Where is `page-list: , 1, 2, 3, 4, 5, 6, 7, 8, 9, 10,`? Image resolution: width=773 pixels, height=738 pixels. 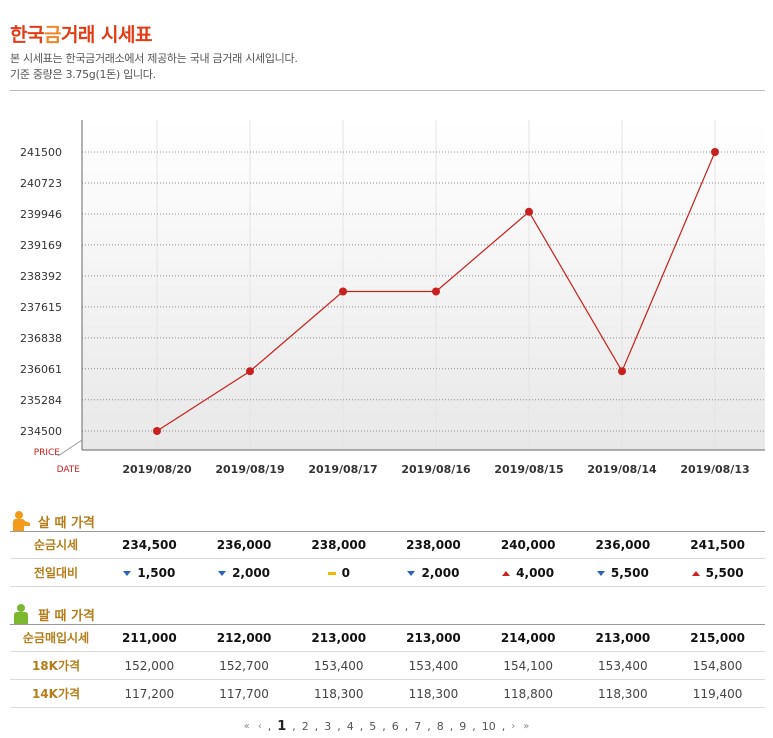 page-list: , 1, 2, 3, 4, 5, 6, 7, 8, 9, 10, is located at coordinates (387, 726).